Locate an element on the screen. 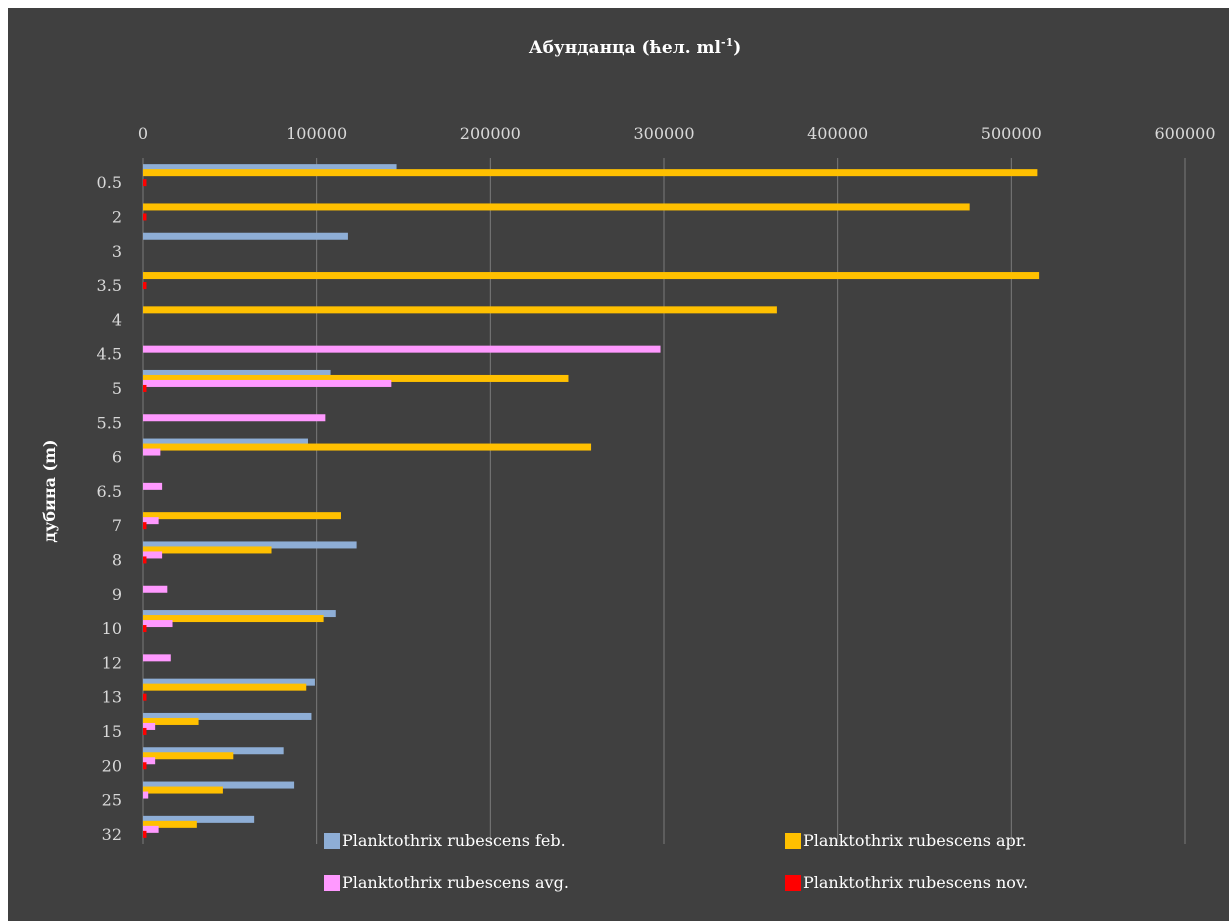  y-category-label: 3.5 is located at coordinates (109, 285).